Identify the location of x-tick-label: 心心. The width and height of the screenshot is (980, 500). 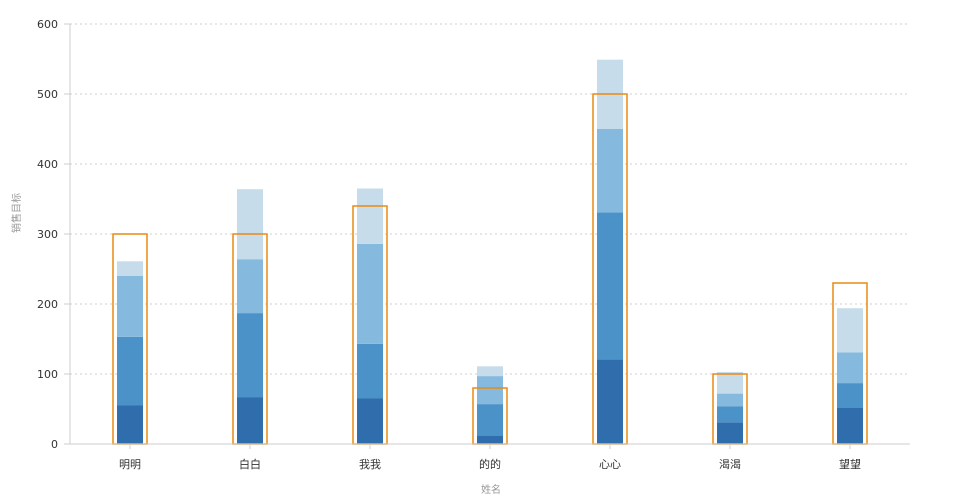
(610, 464).